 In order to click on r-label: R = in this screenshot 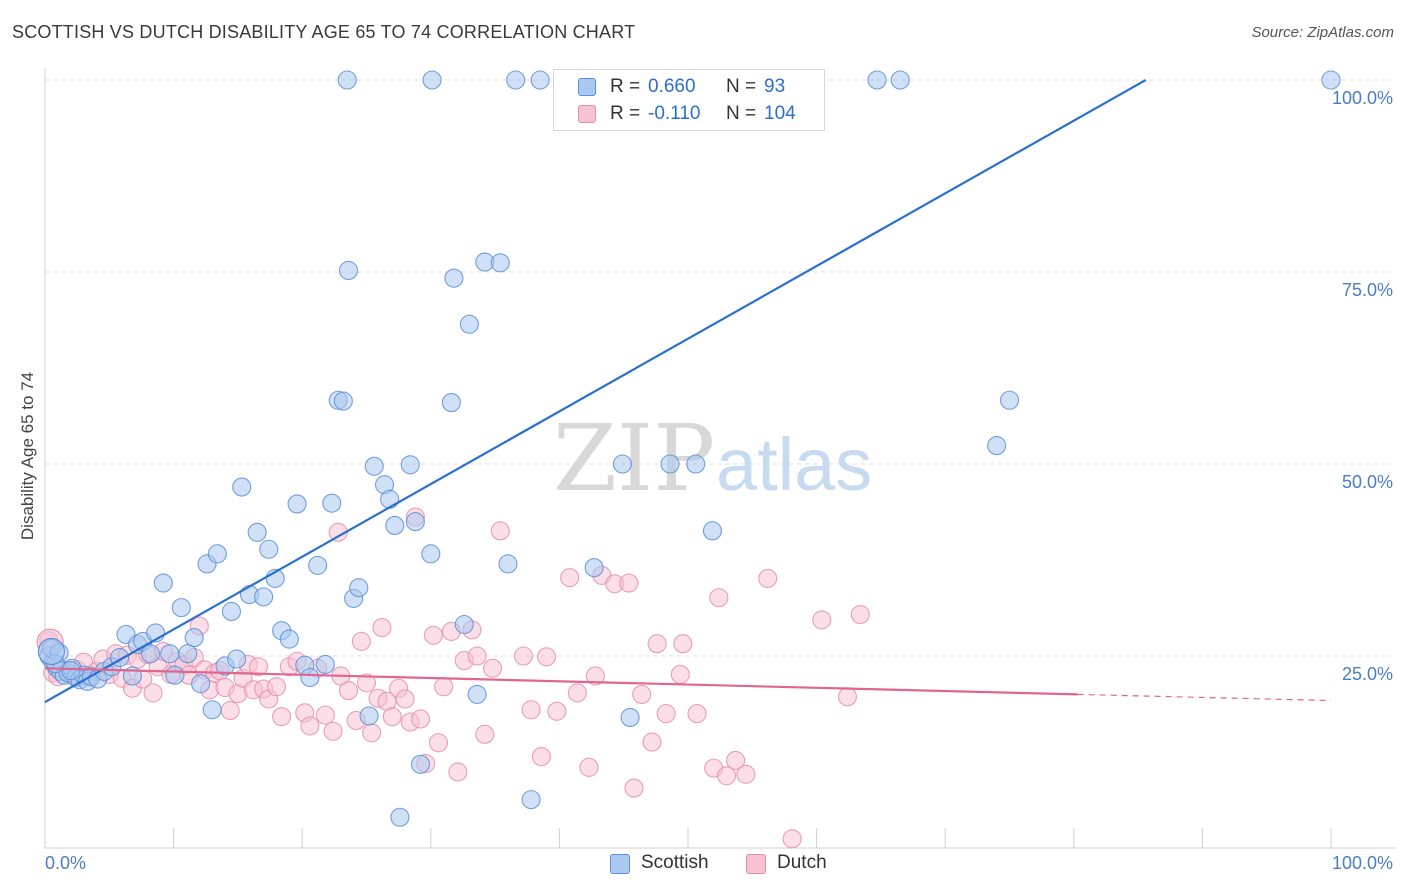, I will do `click(625, 86)`.